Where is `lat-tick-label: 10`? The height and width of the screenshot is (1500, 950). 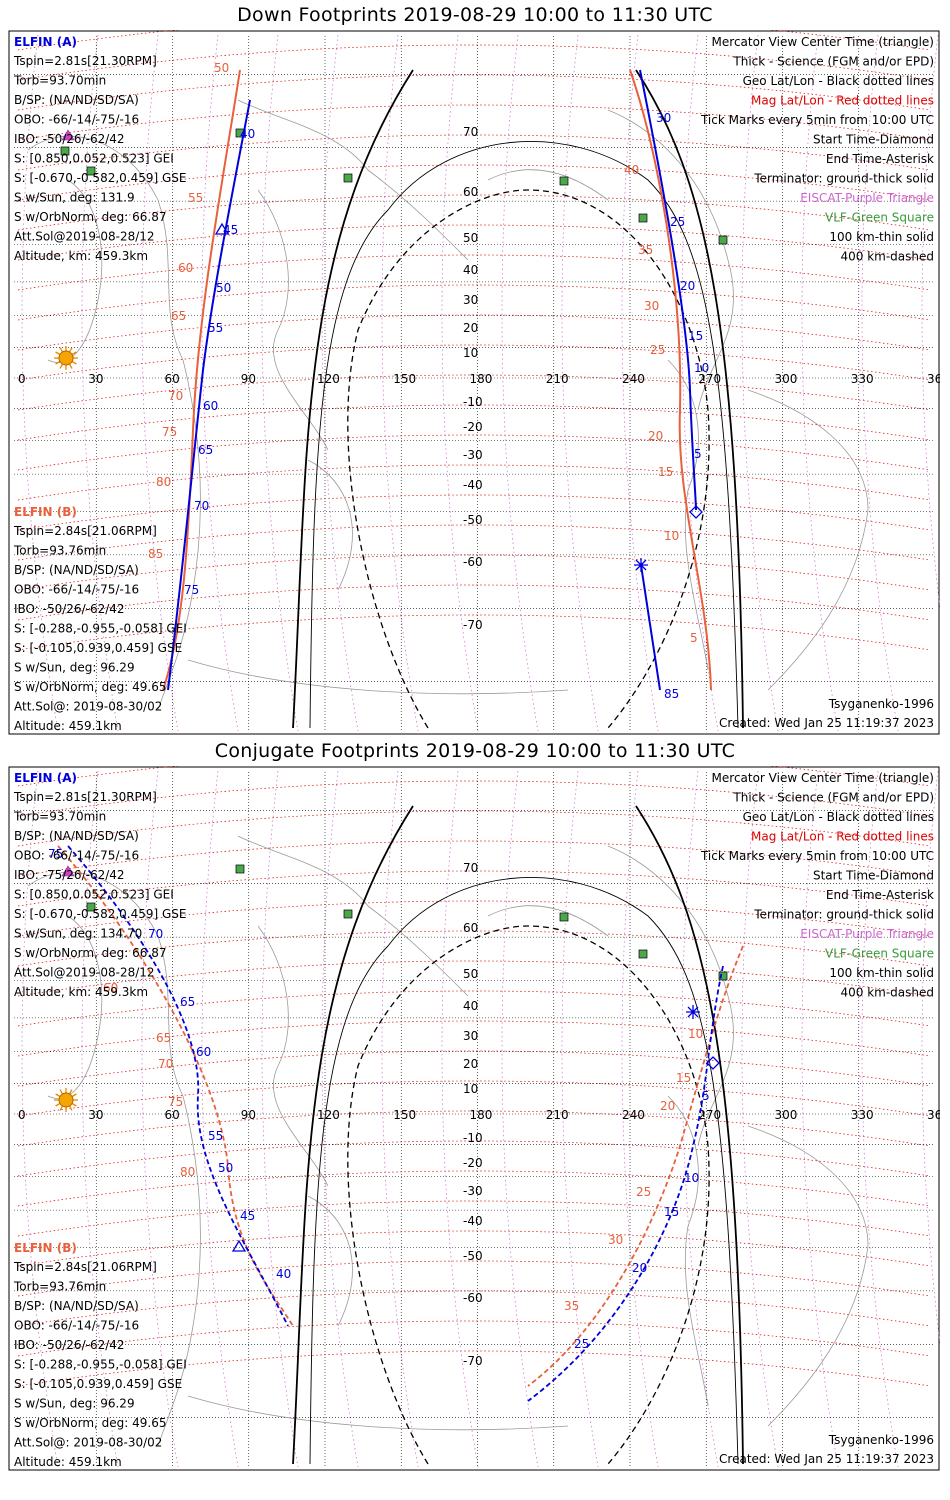 lat-tick-label: 10 is located at coordinates (470, 1089).